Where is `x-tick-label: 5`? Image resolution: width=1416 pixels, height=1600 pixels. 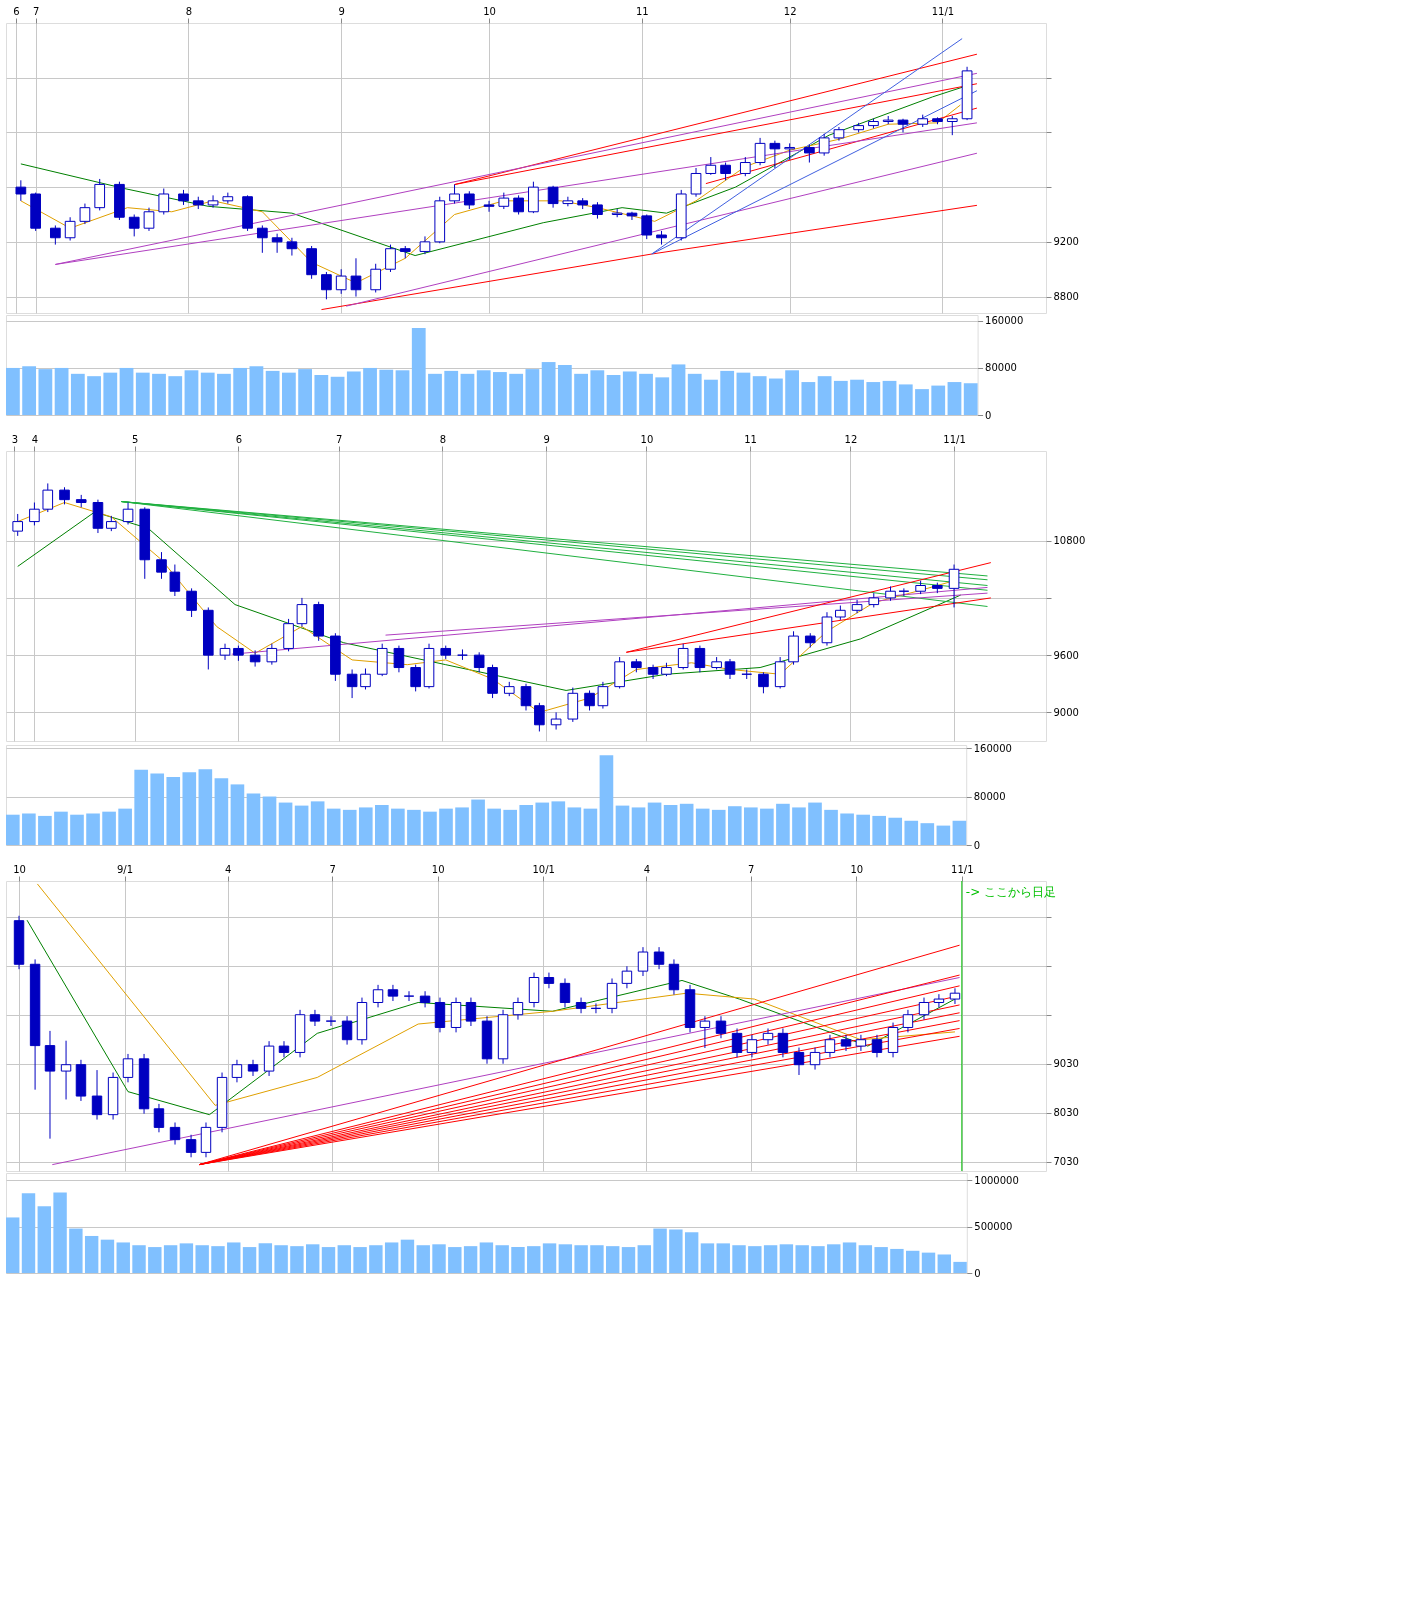 x-tick-label: 5 is located at coordinates (135, 439).